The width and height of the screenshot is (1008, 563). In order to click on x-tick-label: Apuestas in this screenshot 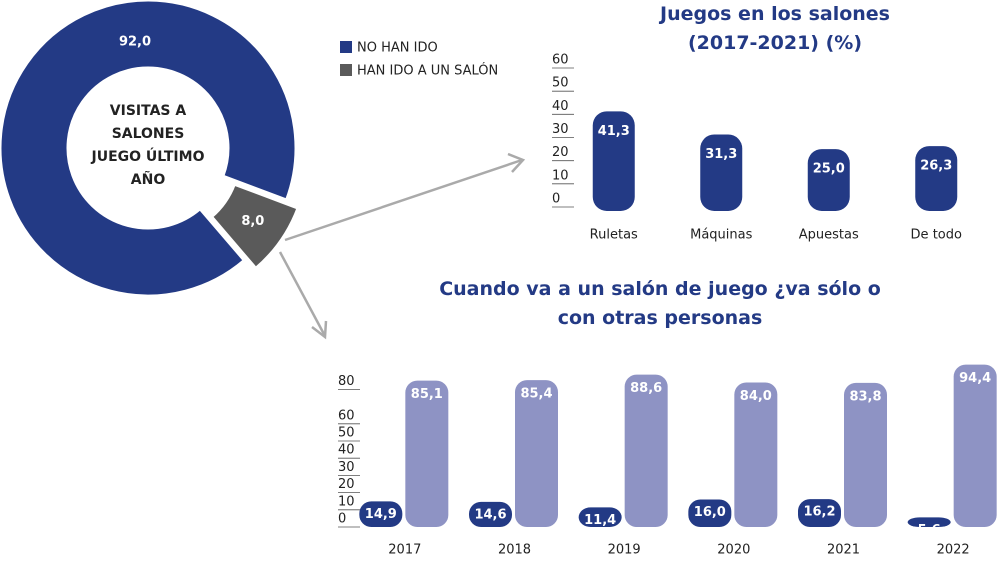, I will do `click(829, 235)`.